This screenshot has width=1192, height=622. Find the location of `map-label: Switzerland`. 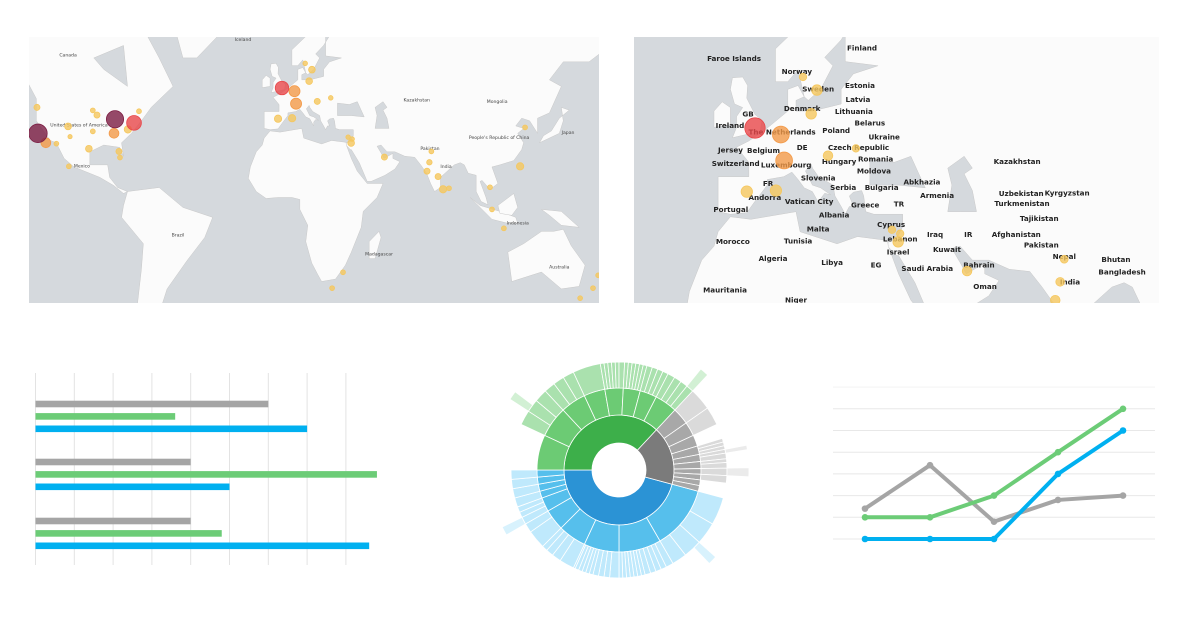

map-label: Switzerland is located at coordinates (736, 163).